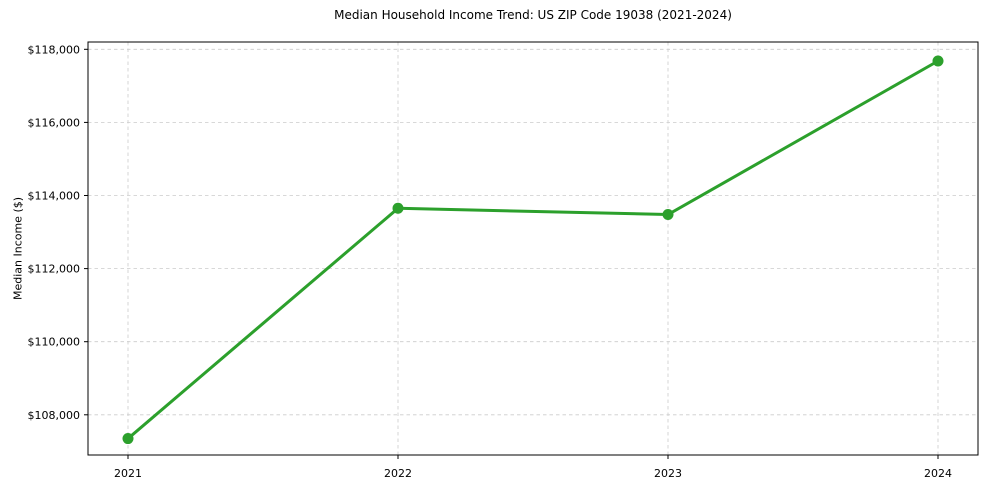 The width and height of the screenshot is (989, 490). Describe the element at coordinates (54, 269) in the screenshot. I see `y-tick-label: $112,000` at that location.